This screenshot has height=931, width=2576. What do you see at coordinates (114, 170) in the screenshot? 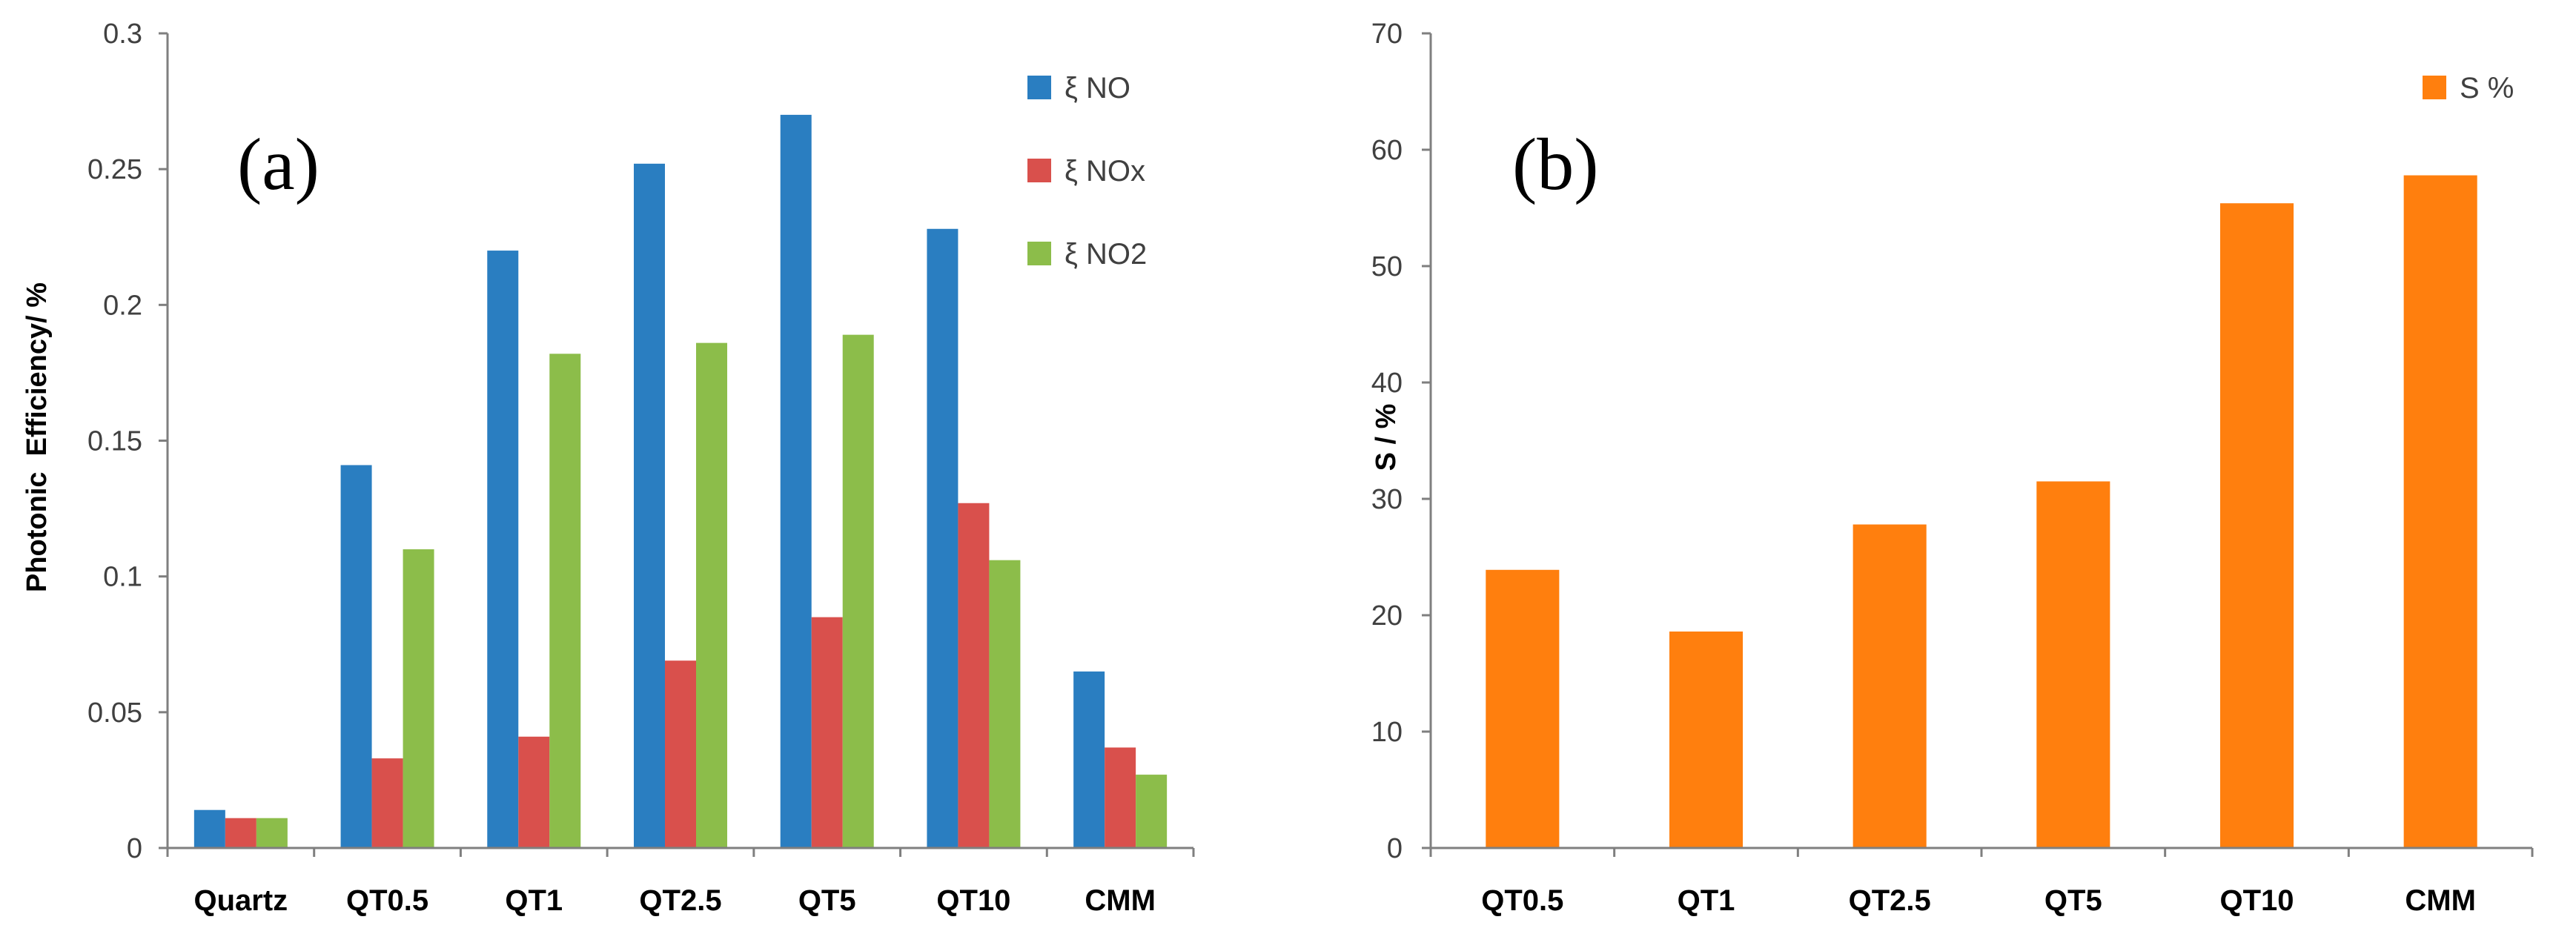
I see `y-tick-label: 0.25` at bounding box center [114, 170].